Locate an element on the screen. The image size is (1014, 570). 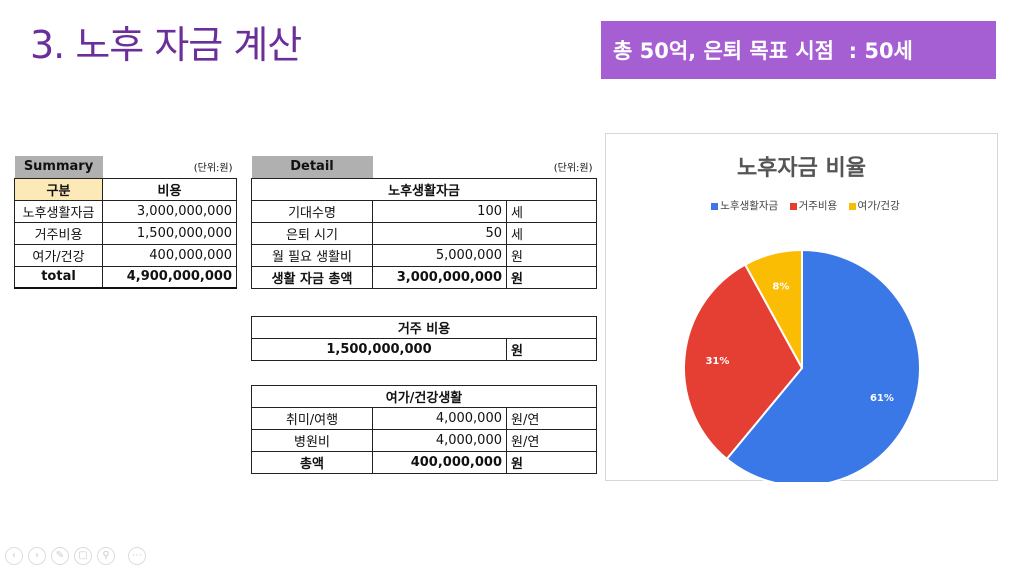
leisure-total-value: 400,000,000 is located at coordinates (439, 462).